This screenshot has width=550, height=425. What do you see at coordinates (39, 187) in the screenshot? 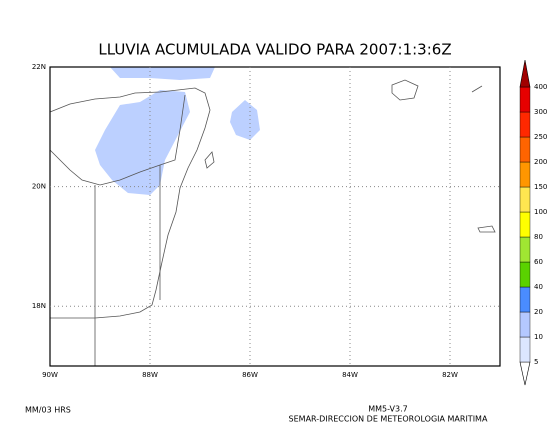
I see `lat-label: 20N` at bounding box center [39, 187].